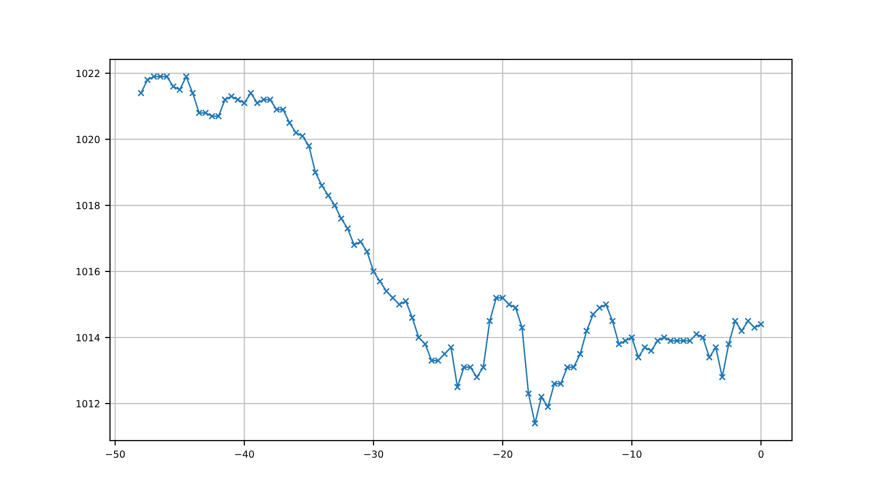 The height and width of the screenshot is (495, 880). Describe the element at coordinates (88, 404) in the screenshot. I see `y-tick-label: 1012` at that location.